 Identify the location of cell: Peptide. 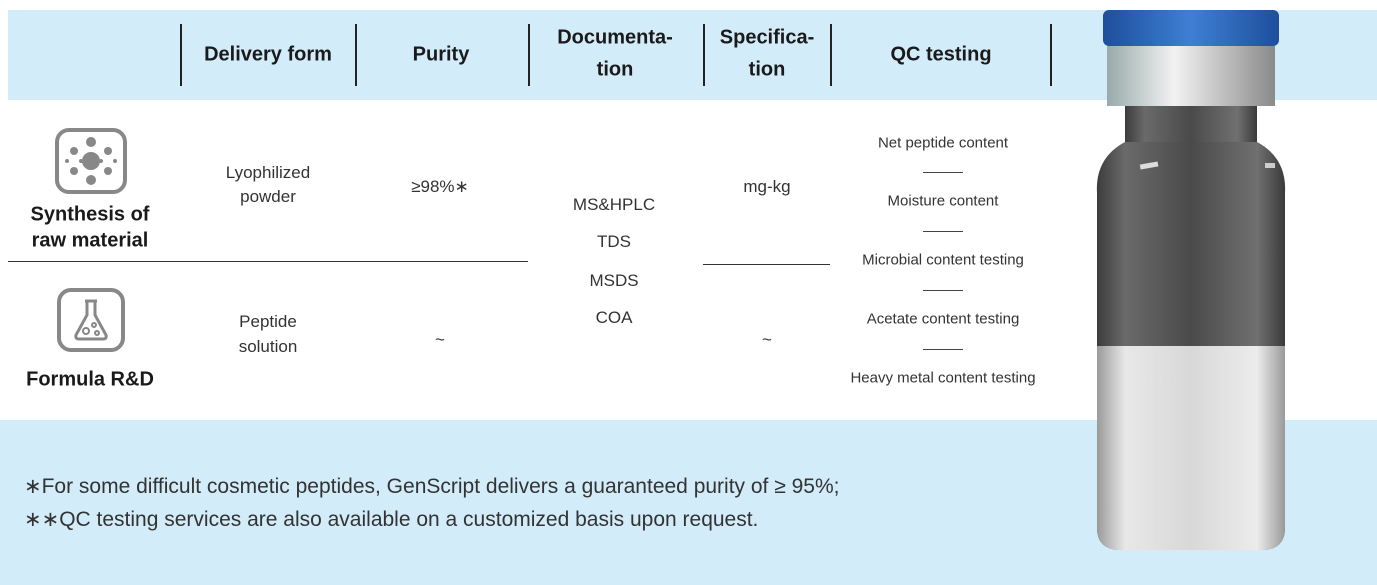
(268, 321).